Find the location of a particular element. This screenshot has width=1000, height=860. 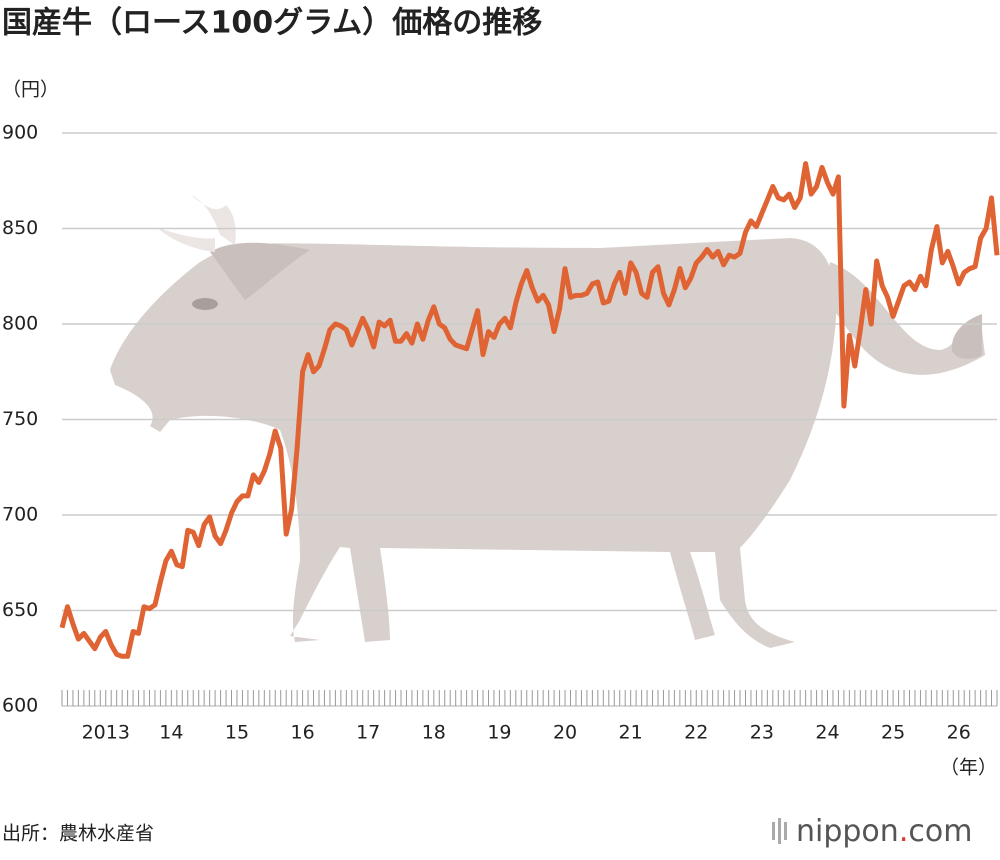

x-tick-label: 16 is located at coordinates (302, 733).